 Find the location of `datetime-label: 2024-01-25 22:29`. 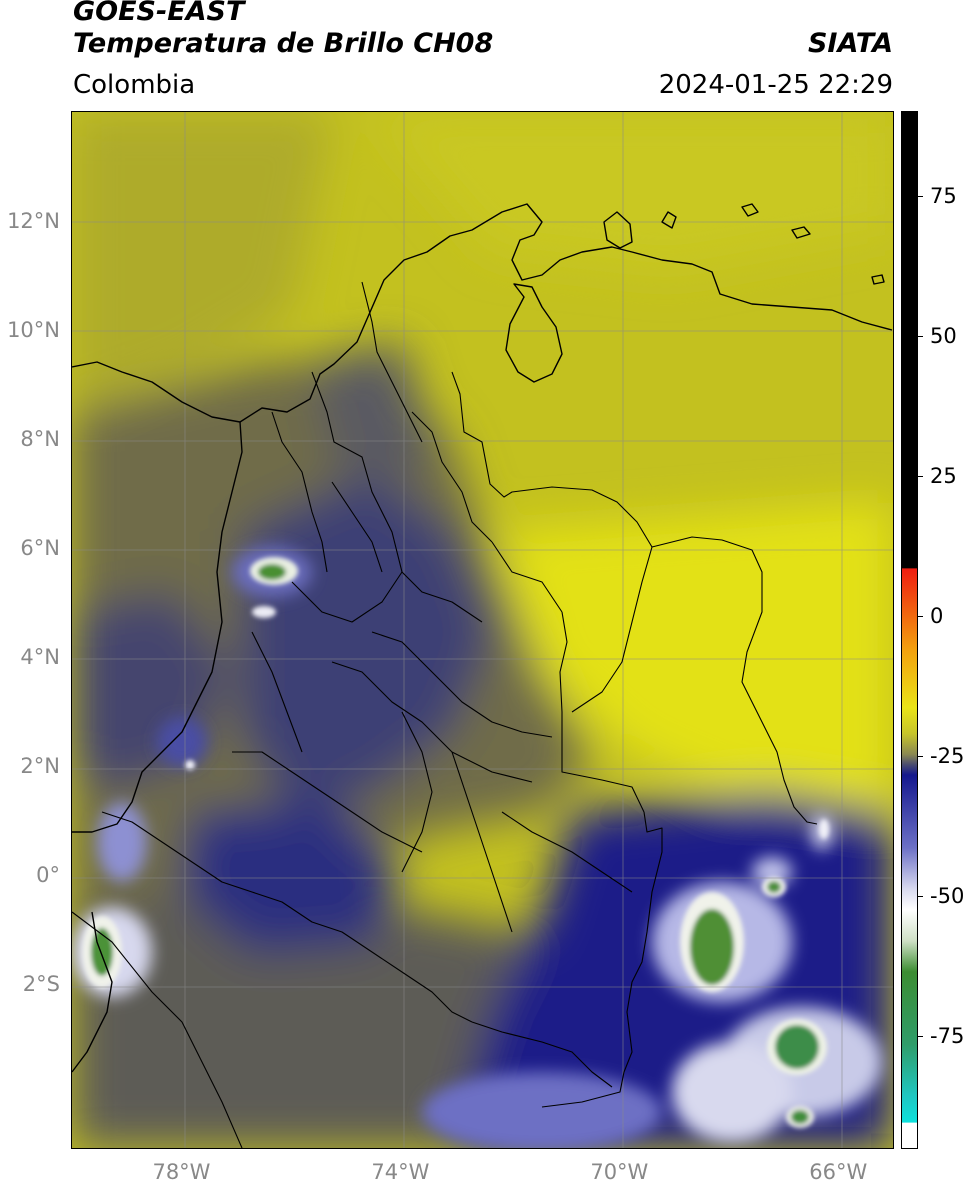

datetime-label: 2024-01-25 22:29 is located at coordinates (775, 85).